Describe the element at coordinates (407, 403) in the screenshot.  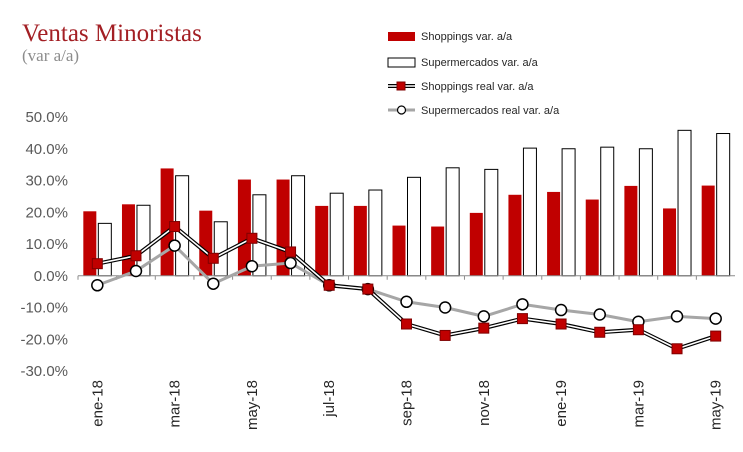
I see `x-tick-label: sep-18` at that location.